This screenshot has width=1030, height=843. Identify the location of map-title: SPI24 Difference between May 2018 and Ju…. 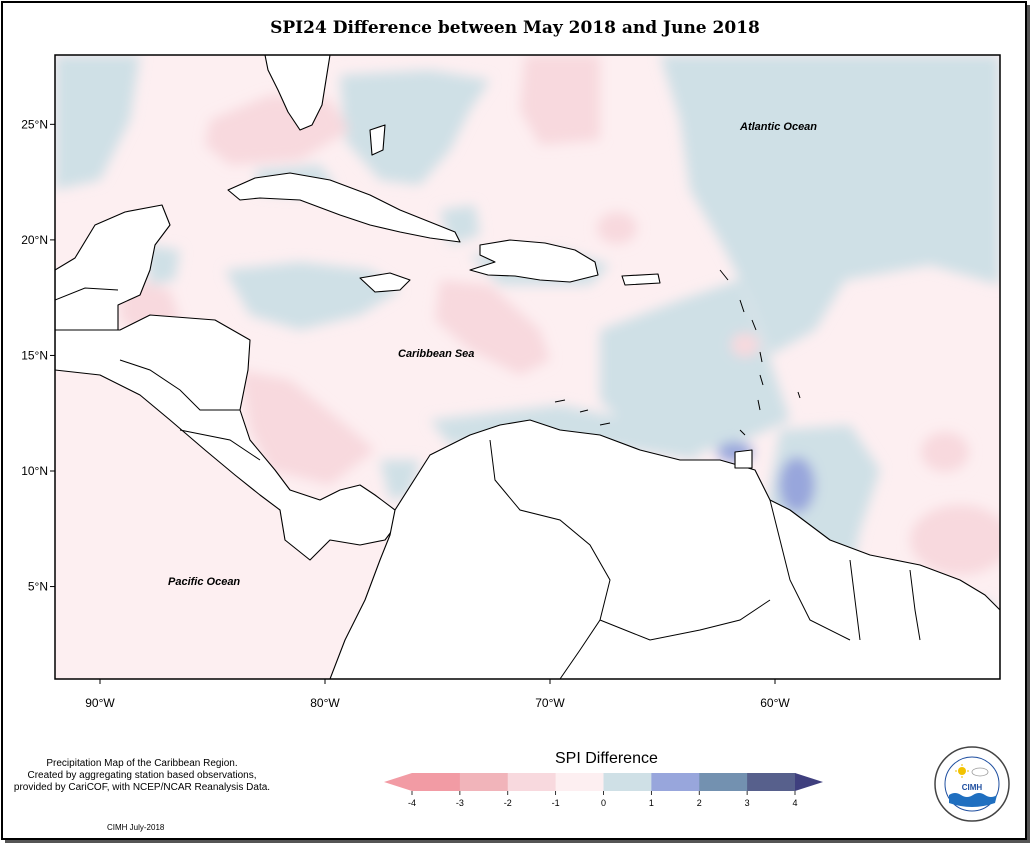
(515, 28).